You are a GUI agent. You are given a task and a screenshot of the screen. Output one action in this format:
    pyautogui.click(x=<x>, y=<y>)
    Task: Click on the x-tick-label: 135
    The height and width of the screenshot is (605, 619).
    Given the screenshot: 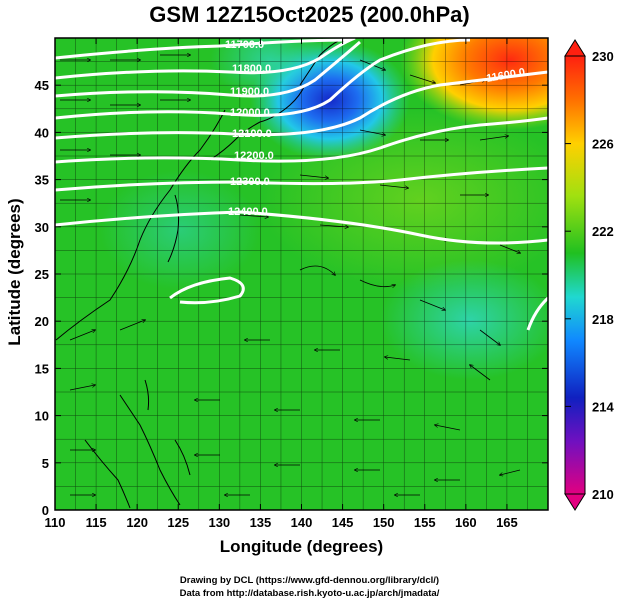 What is the action you would take?
    pyautogui.click(x=261, y=522)
    